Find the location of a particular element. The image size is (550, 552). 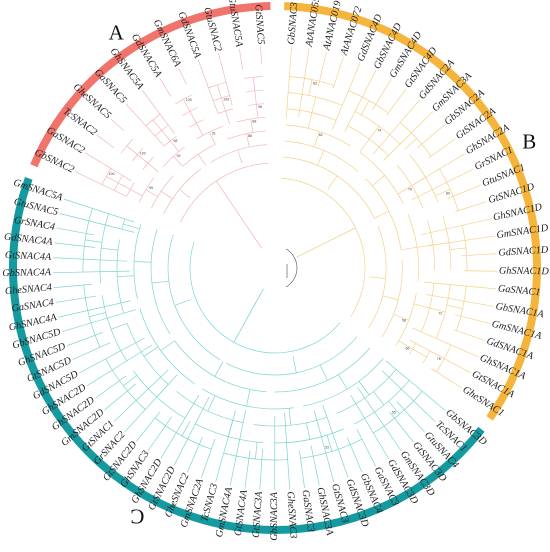

leaf-label: GdSNAC1D is located at coordinates (523, 252).